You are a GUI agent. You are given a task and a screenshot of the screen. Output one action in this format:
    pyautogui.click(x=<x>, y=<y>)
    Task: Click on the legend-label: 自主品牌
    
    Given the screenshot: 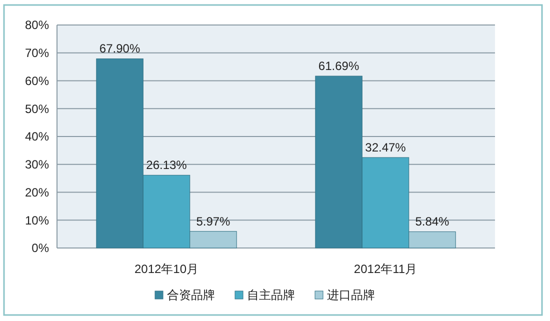 What is the action you would take?
    pyautogui.click(x=271, y=295)
    